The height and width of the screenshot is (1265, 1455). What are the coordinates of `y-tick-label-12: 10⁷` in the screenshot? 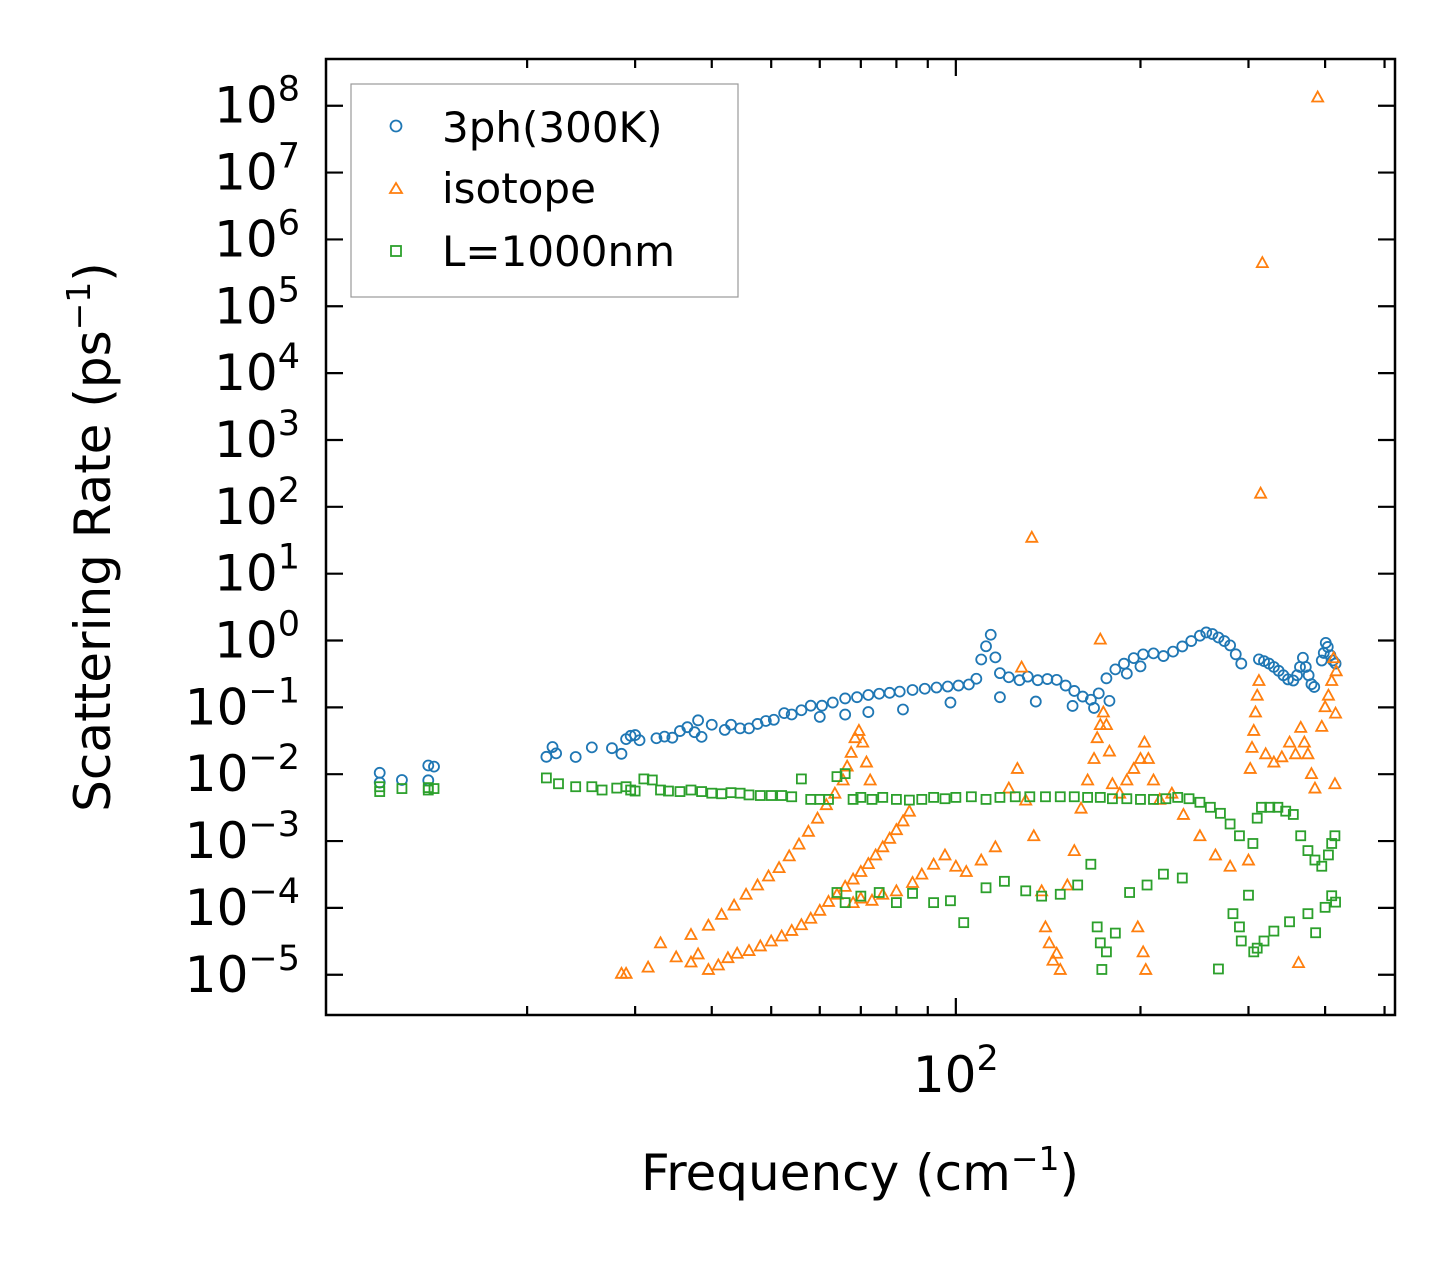 It's located at (257, 169).